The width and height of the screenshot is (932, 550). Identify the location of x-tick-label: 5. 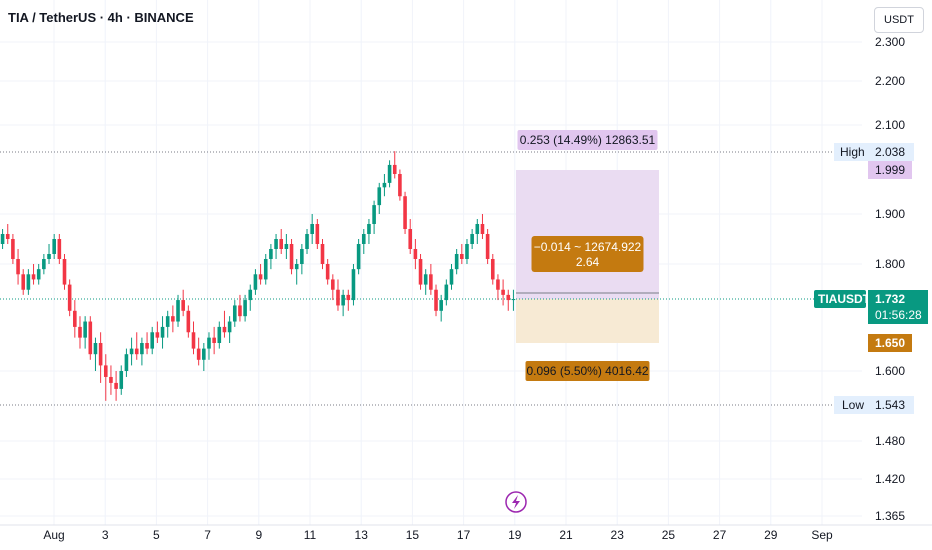
(156, 535).